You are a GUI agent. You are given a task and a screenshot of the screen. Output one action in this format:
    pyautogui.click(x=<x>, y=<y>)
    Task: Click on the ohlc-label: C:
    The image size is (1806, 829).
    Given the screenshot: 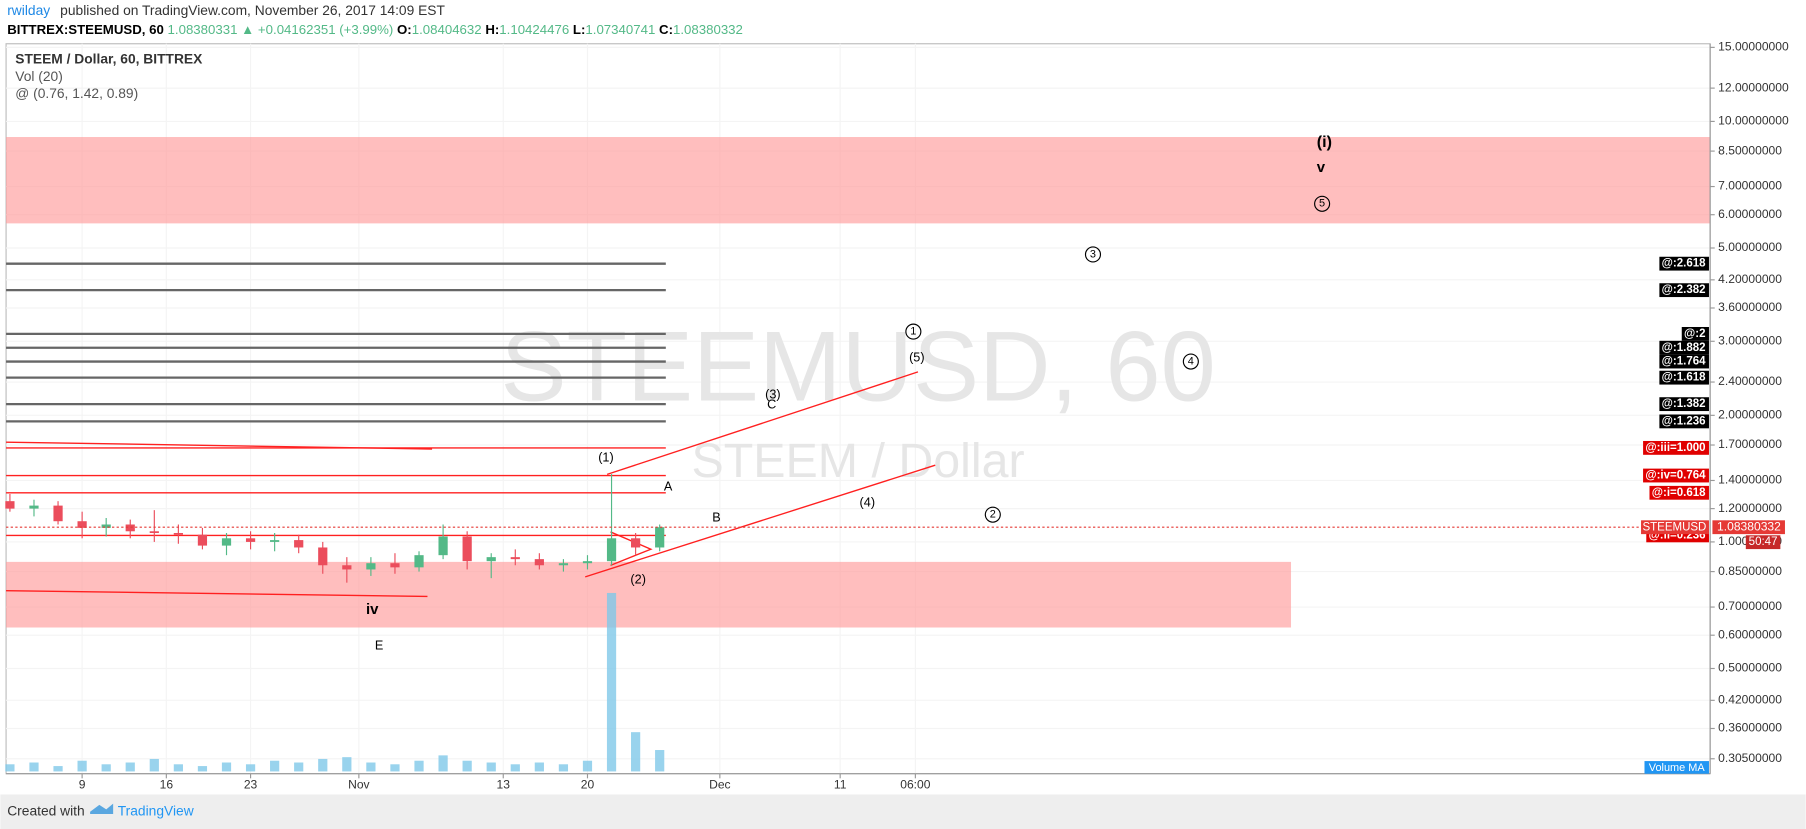 What is the action you would take?
    pyautogui.click(x=666, y=28)
    